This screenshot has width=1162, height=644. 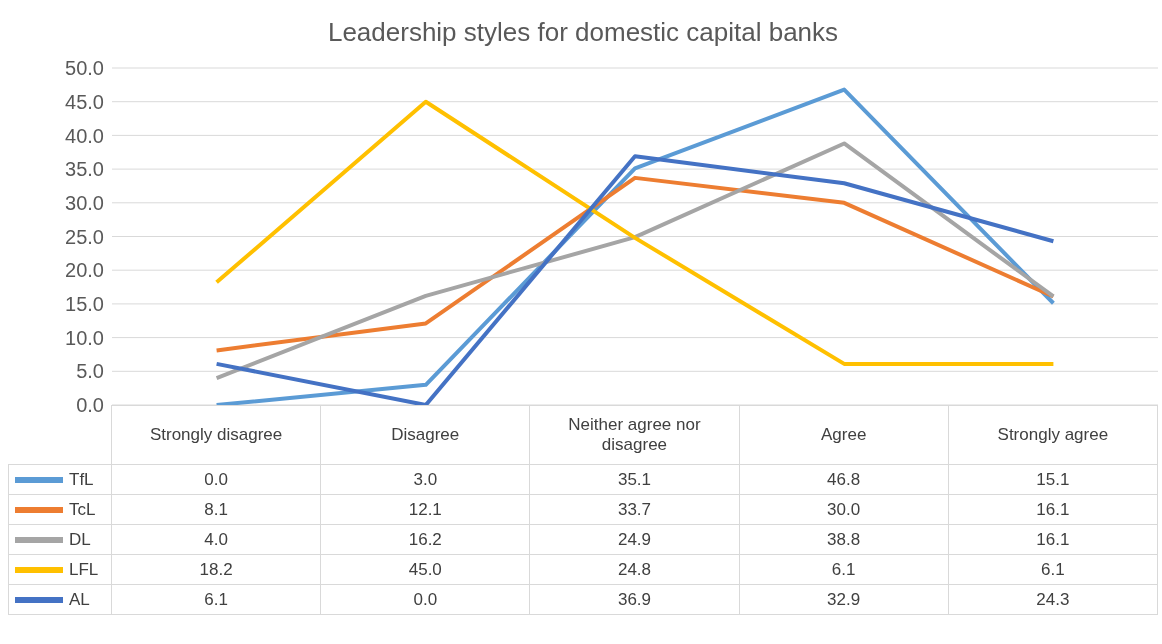 What do you see at coordinates (635, 510) in the screenshot?
I see `data-label: 33.7` at bounding box center [635, 510].